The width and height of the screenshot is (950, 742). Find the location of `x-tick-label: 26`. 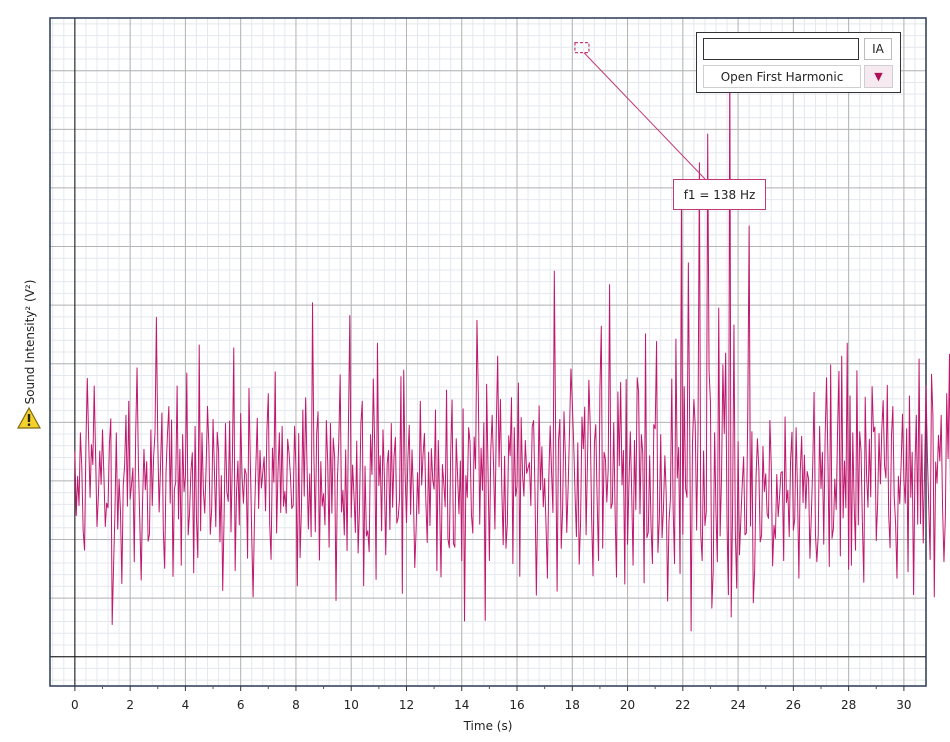

x-tick-label: 26 is located at coordinates (793, 705).